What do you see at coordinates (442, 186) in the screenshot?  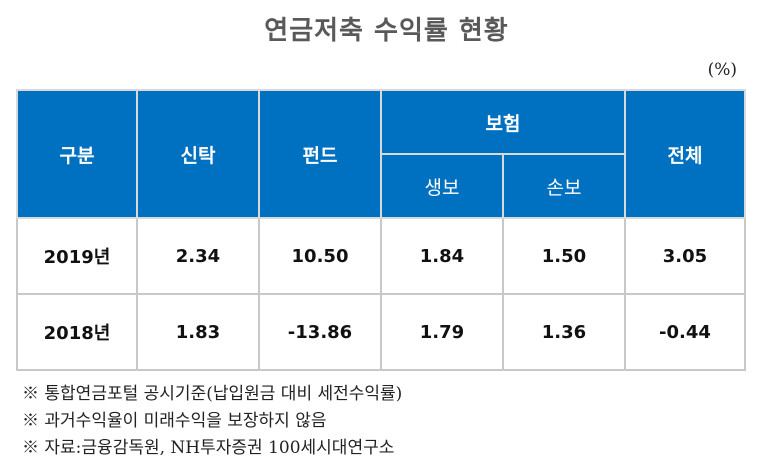 I see `header-life: 생보` at bounding box center [442, 186].